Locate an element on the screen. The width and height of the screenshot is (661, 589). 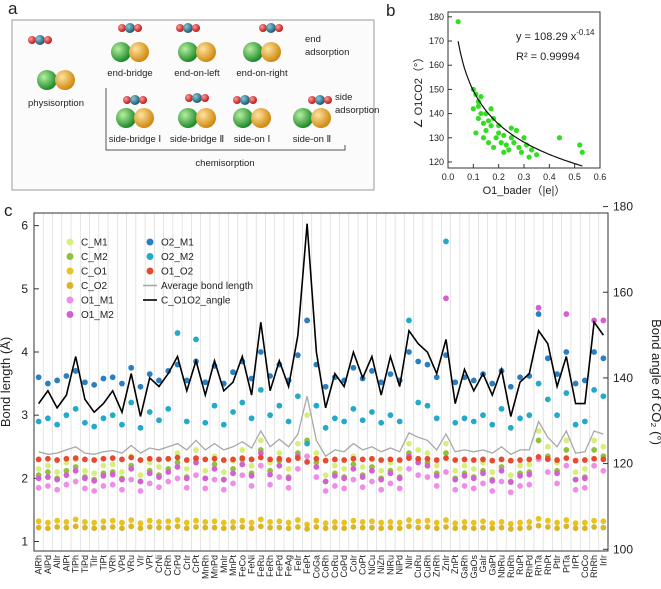
x-tick-label: VRu is located at coordinates (131, 564).